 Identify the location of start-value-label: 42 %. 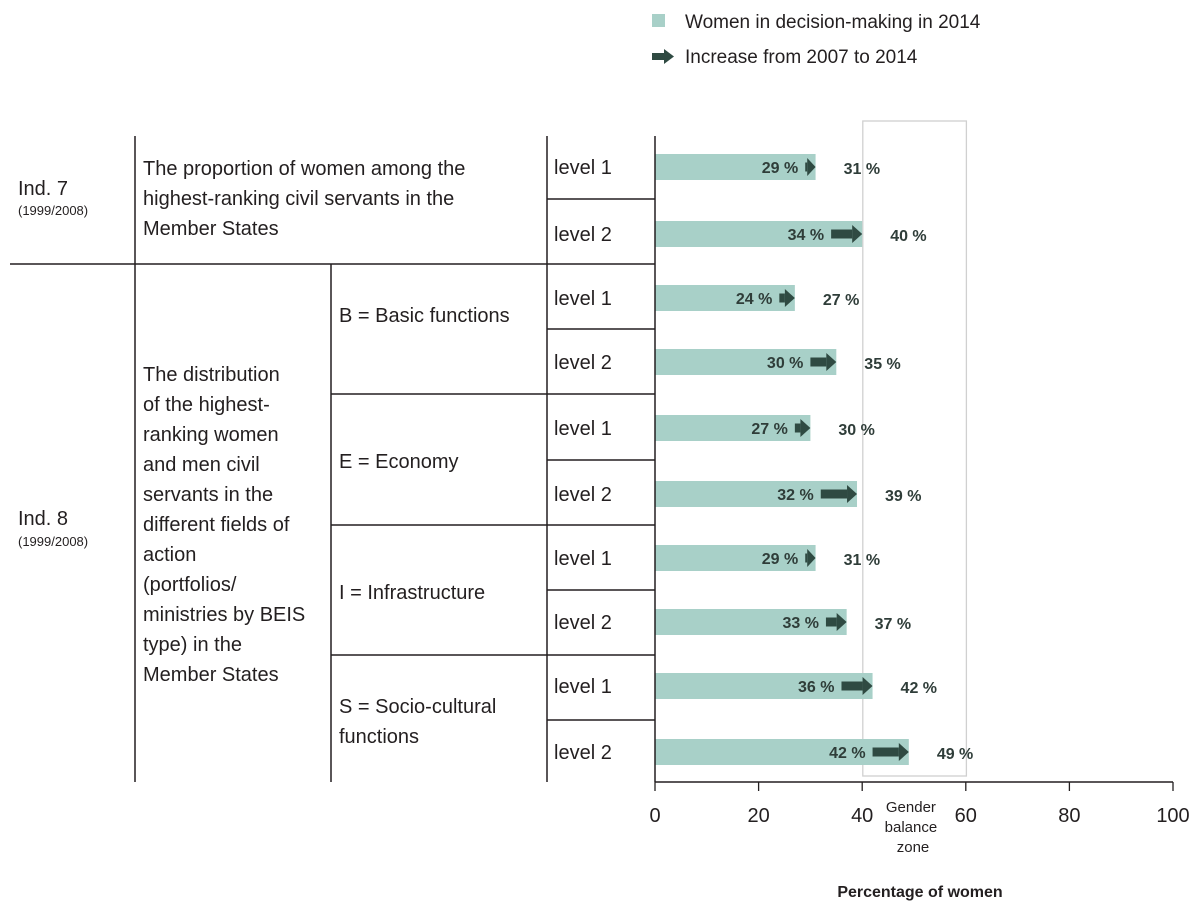
(847, 753).